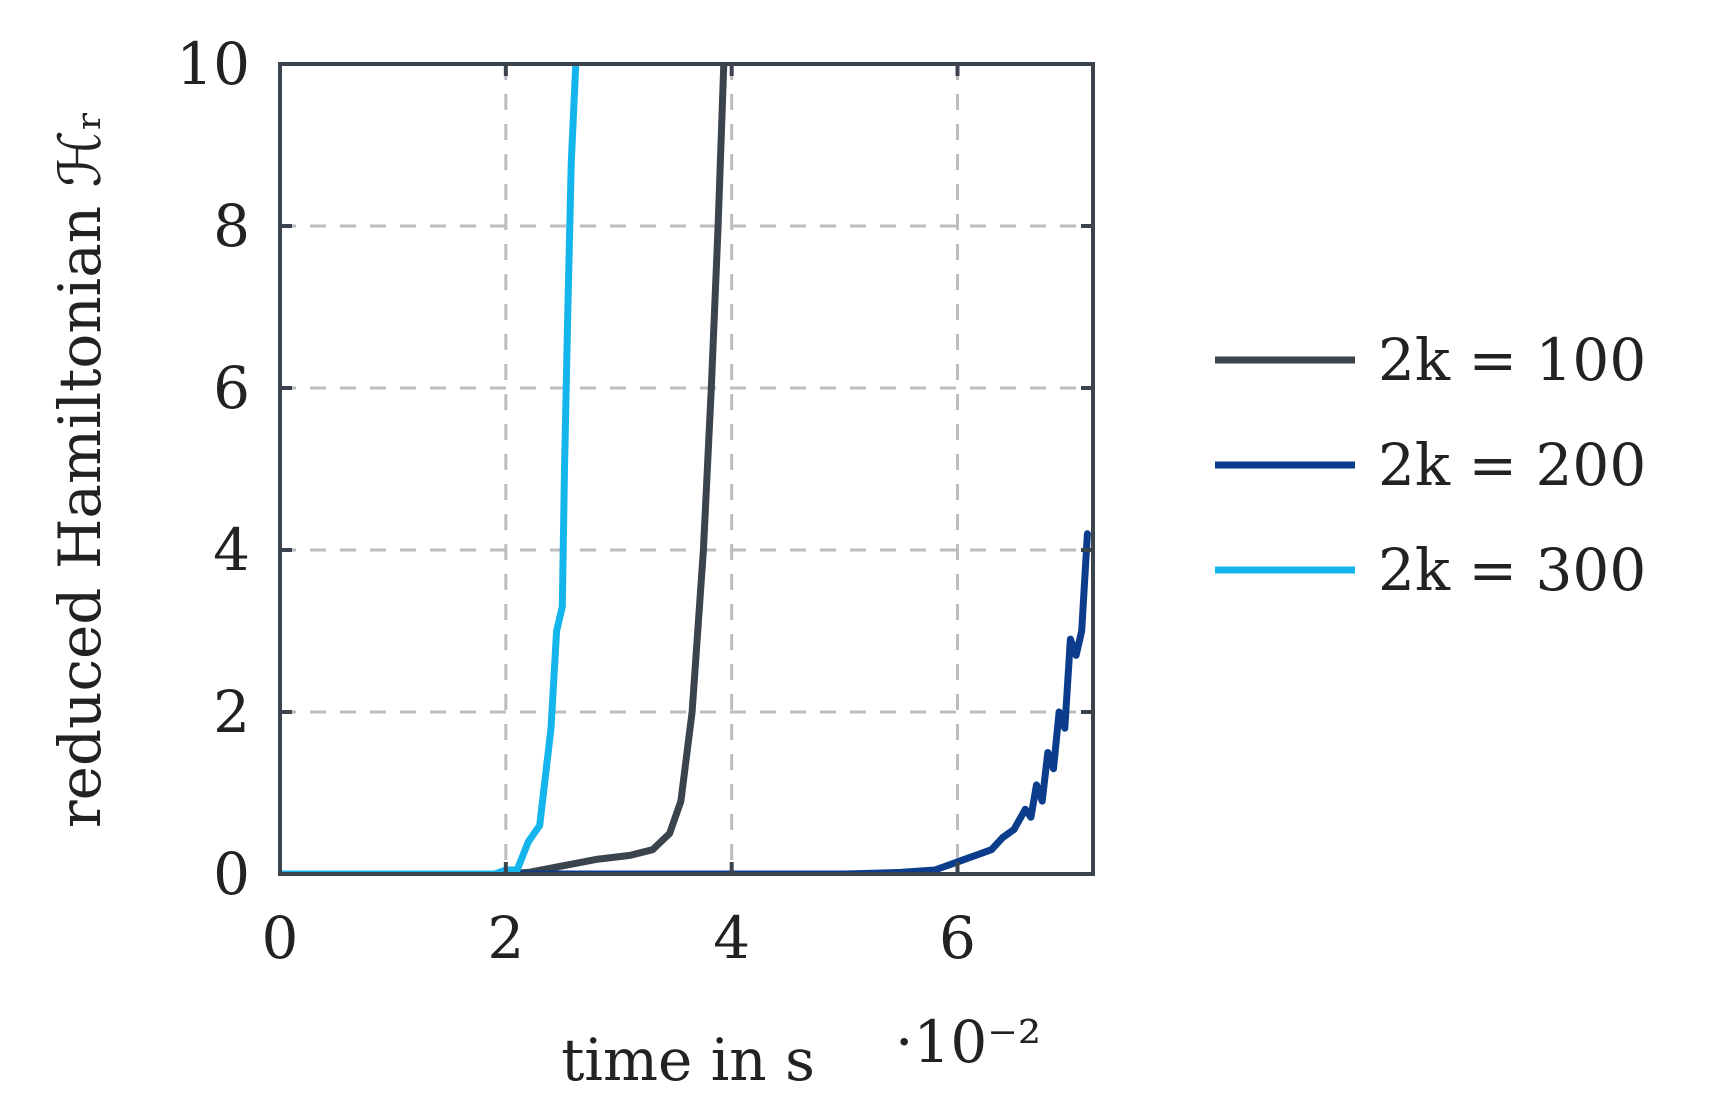 Image resolution: width=1719 pixels, height=1111 pixels. Describe the element at coordinates (957, 938) in the screenshot. I see `x-tick-label: 6` at that location.